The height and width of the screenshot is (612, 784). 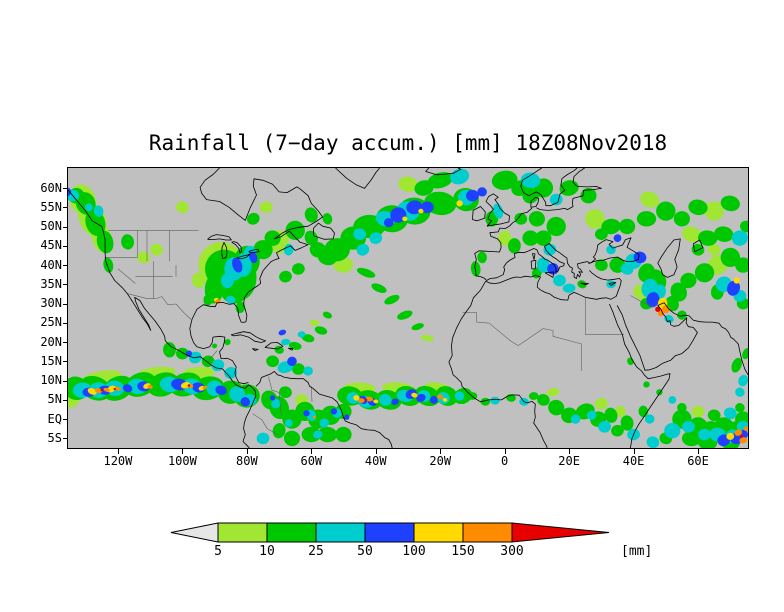 What do you see at coordinates (440, 461) in the screenshot?
I see `lon-tick-label: 20W` at bounding box center [440, 461].